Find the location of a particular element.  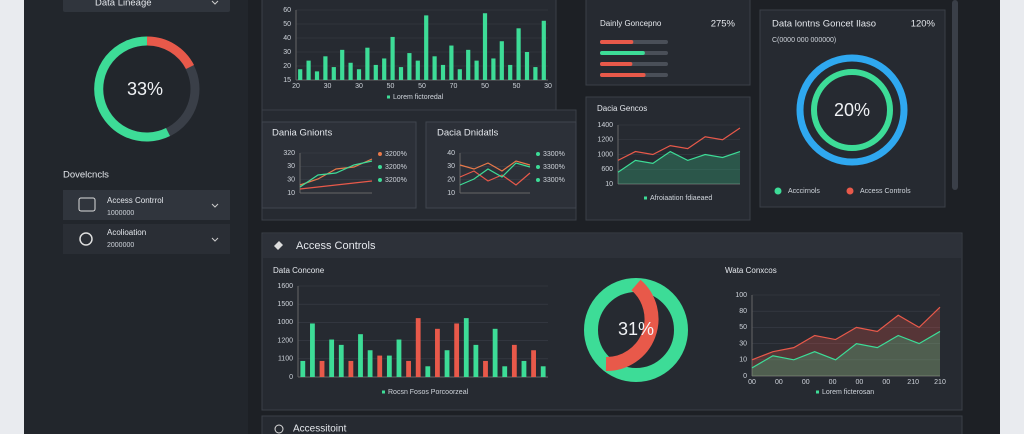

item-title: Acolioation is located at coordinates (126, 232).